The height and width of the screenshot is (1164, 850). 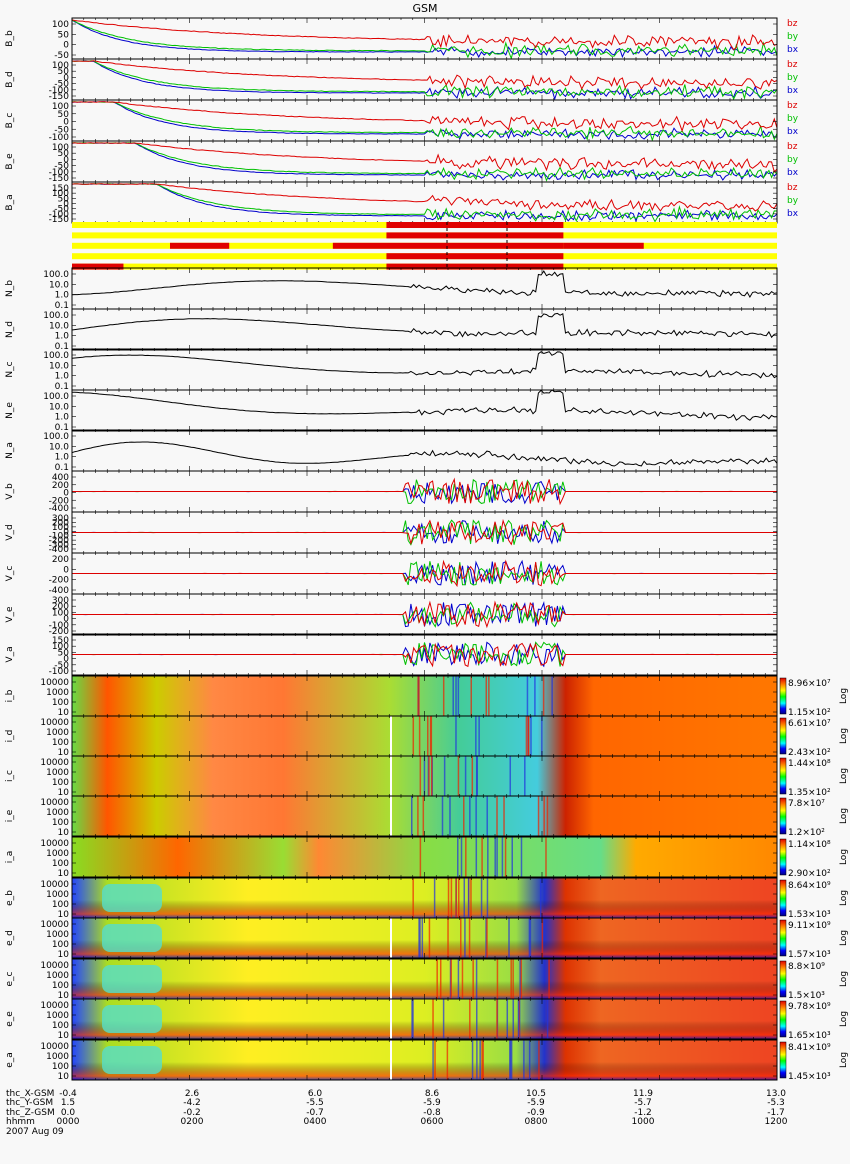 What do you see at coordinates (783, 736) in the screenshot?
I see `i-panel-1-colorbar` at bounding box center [783, 736].